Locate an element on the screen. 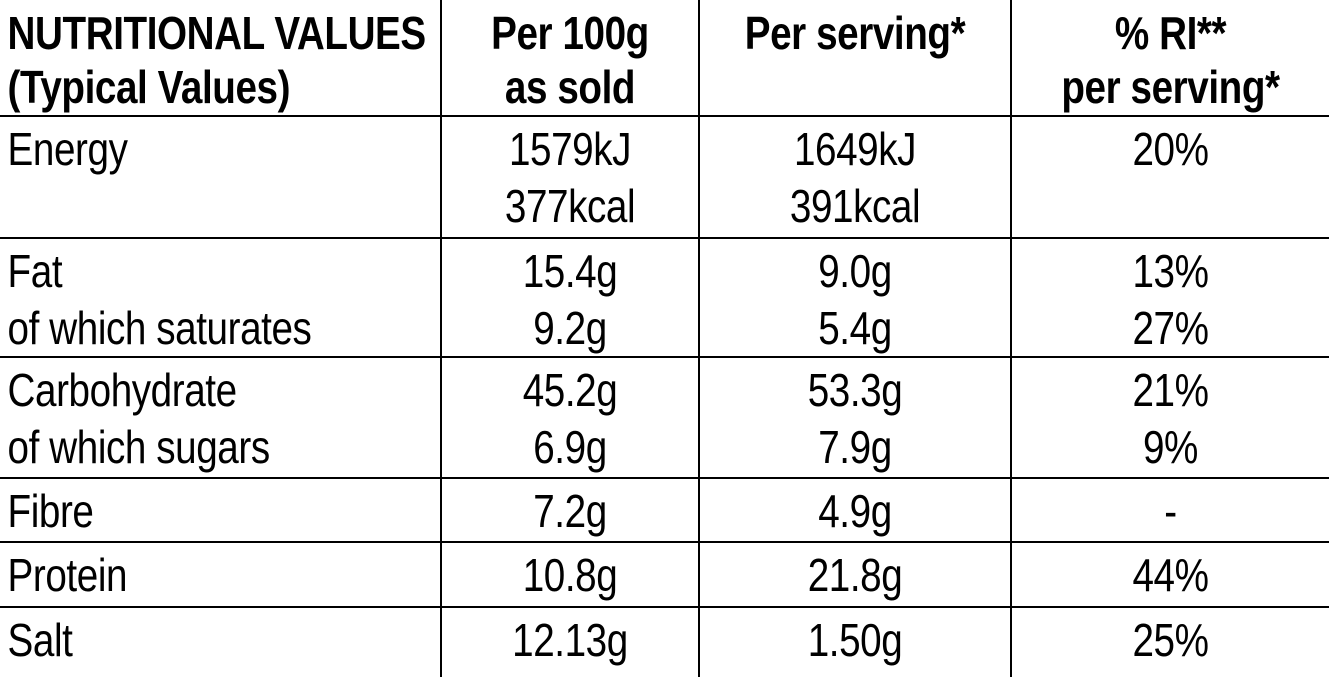 The image size is (1329, 677). row-cell-per-100g: 15.4g 9.2g is located at coordinates (569, 297).